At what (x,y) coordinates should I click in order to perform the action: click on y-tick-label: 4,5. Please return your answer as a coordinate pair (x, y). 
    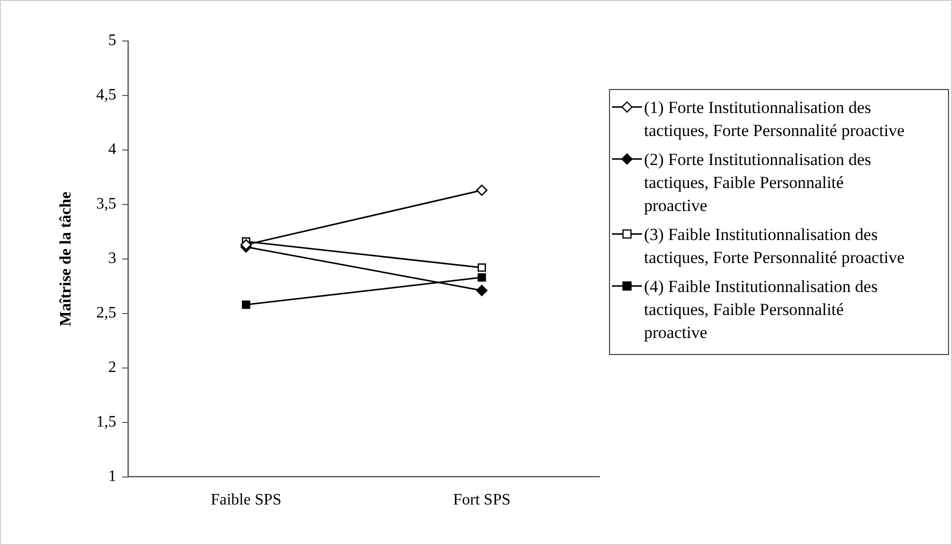
    Looking at the image, I should click on (106, 95).